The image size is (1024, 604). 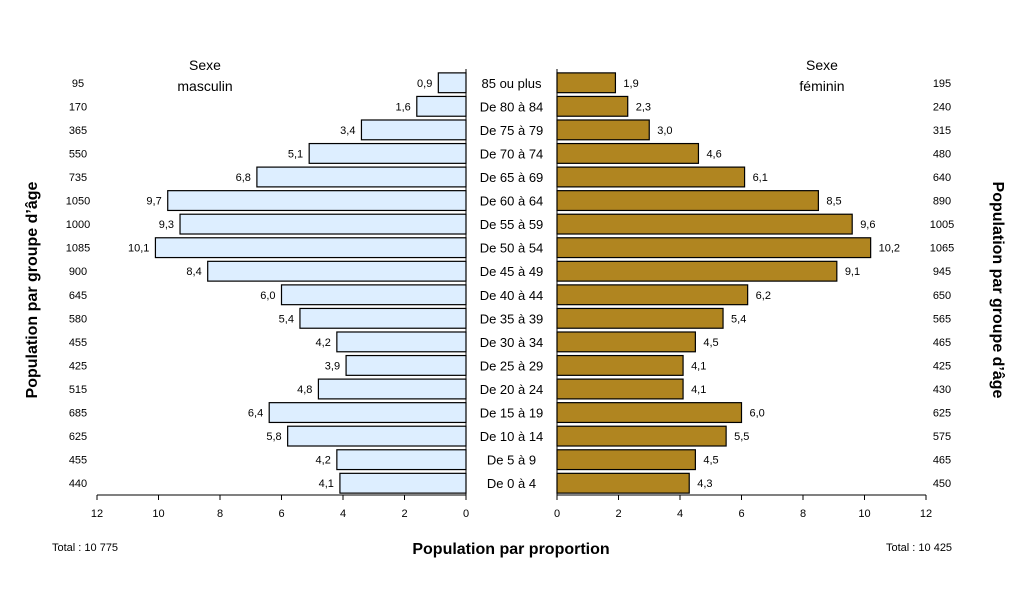 What do you see at coordinates (942, 249) in the screenshot?
I see `female-count-7: 1065` at bounding box center [942, 249].